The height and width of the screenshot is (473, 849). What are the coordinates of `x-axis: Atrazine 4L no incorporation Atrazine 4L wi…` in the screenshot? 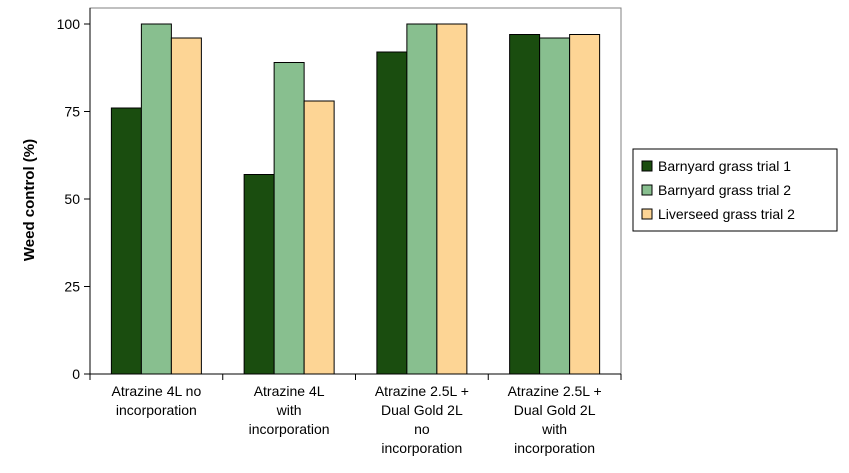 It's located at (355, 414).